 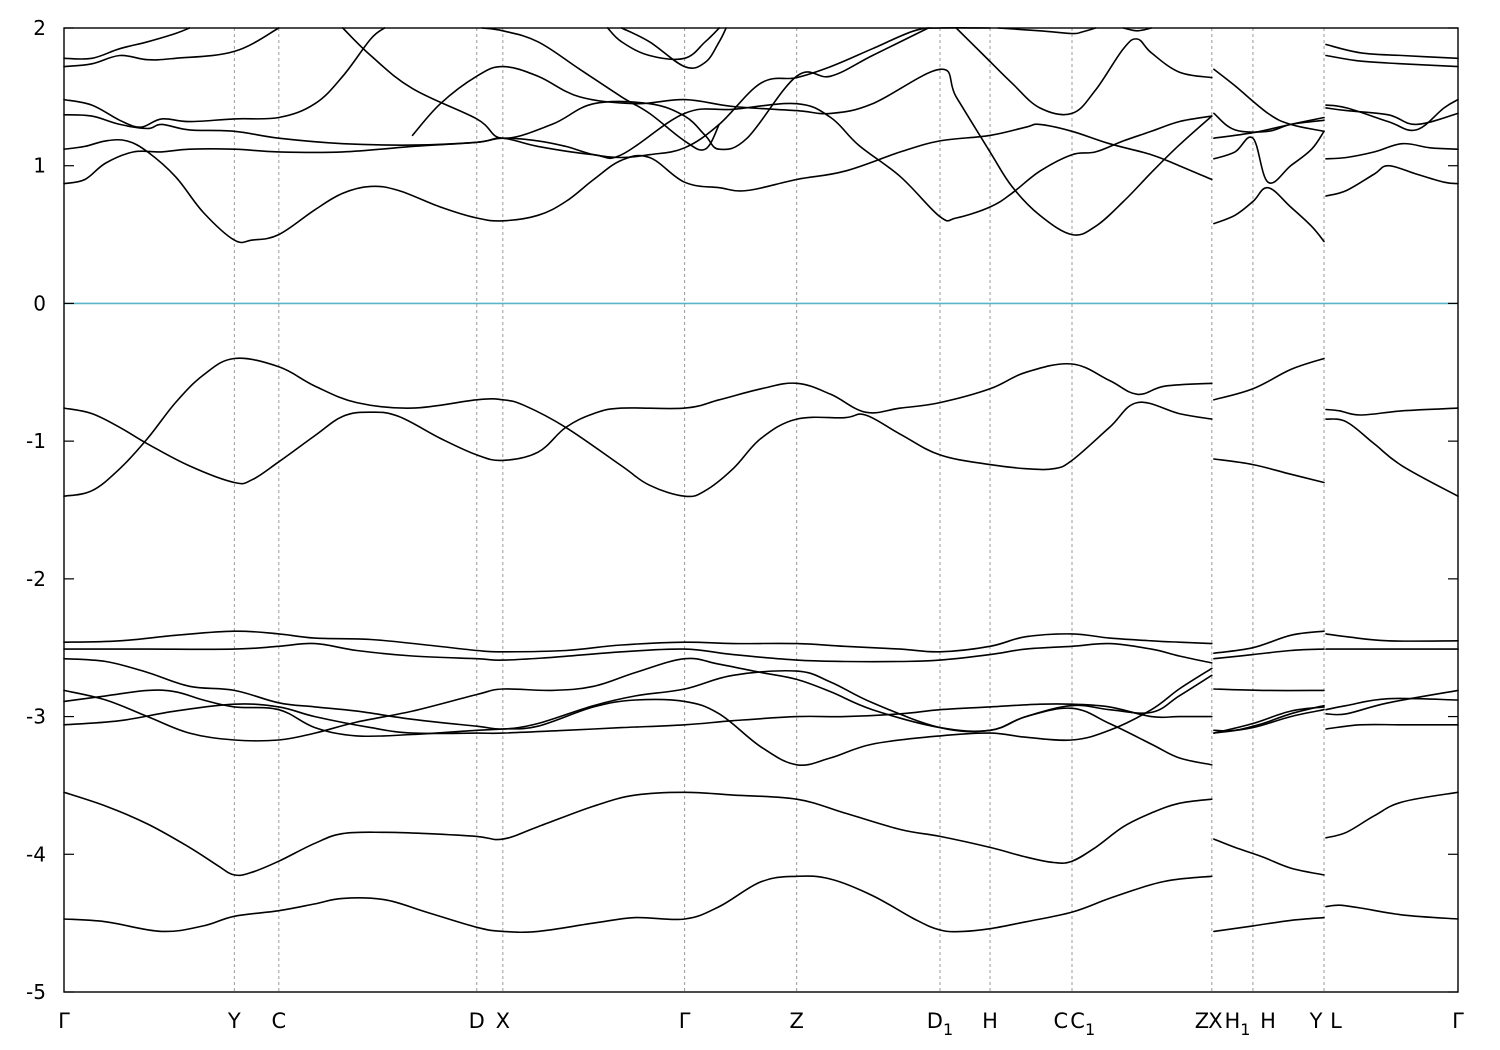 I want to click on kpoint-label-13: H1, so click(x=1237, y=1024).